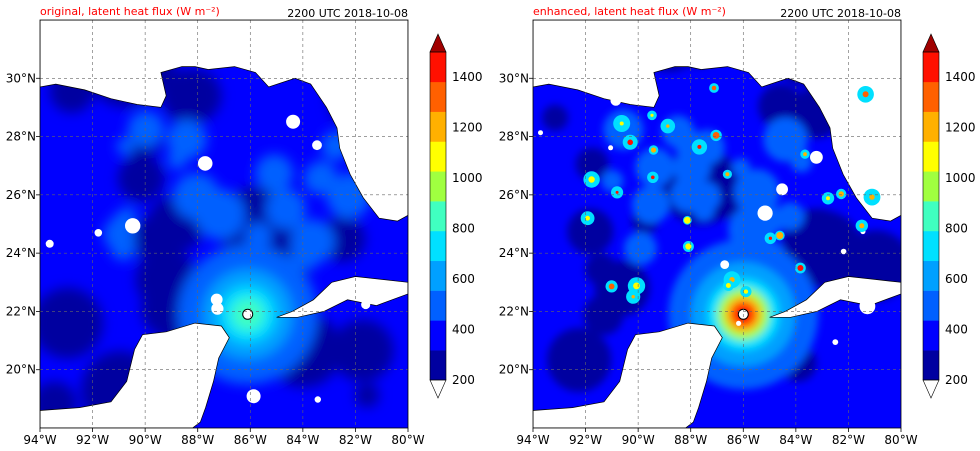 The height and width of the screenshot is (451, 980). Describe the element at coordinates (840, 13) in the screenshot. I see `panel-time-label: 2200 UTC 2018-10-08` at that location.